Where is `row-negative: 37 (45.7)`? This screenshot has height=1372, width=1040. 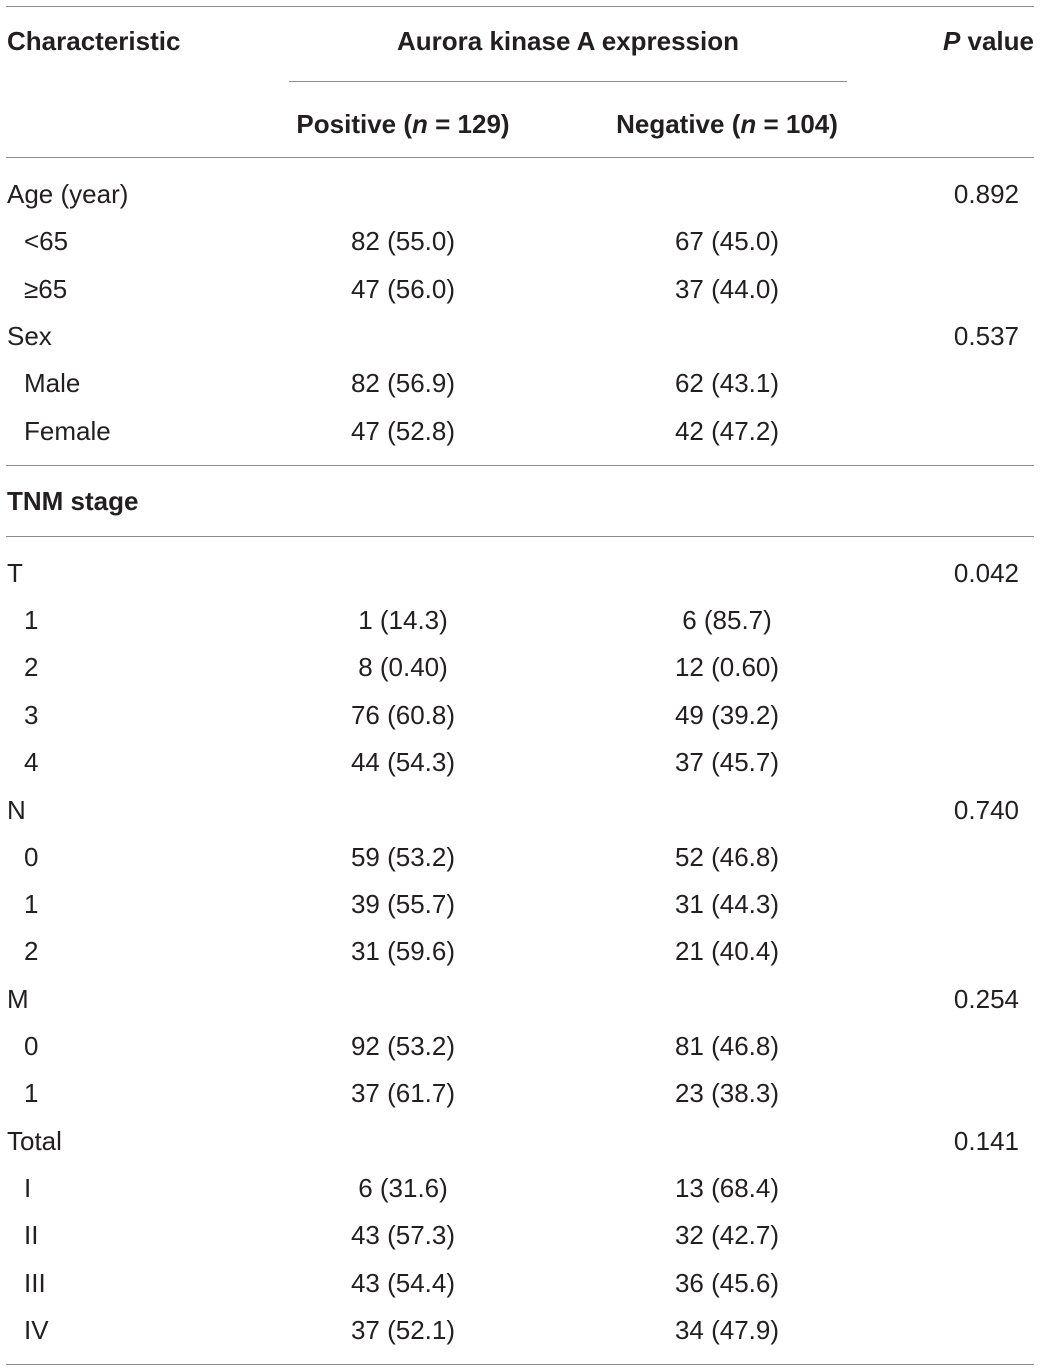
row-negative: 37 (45.7) is located at coordinates (727, 762).